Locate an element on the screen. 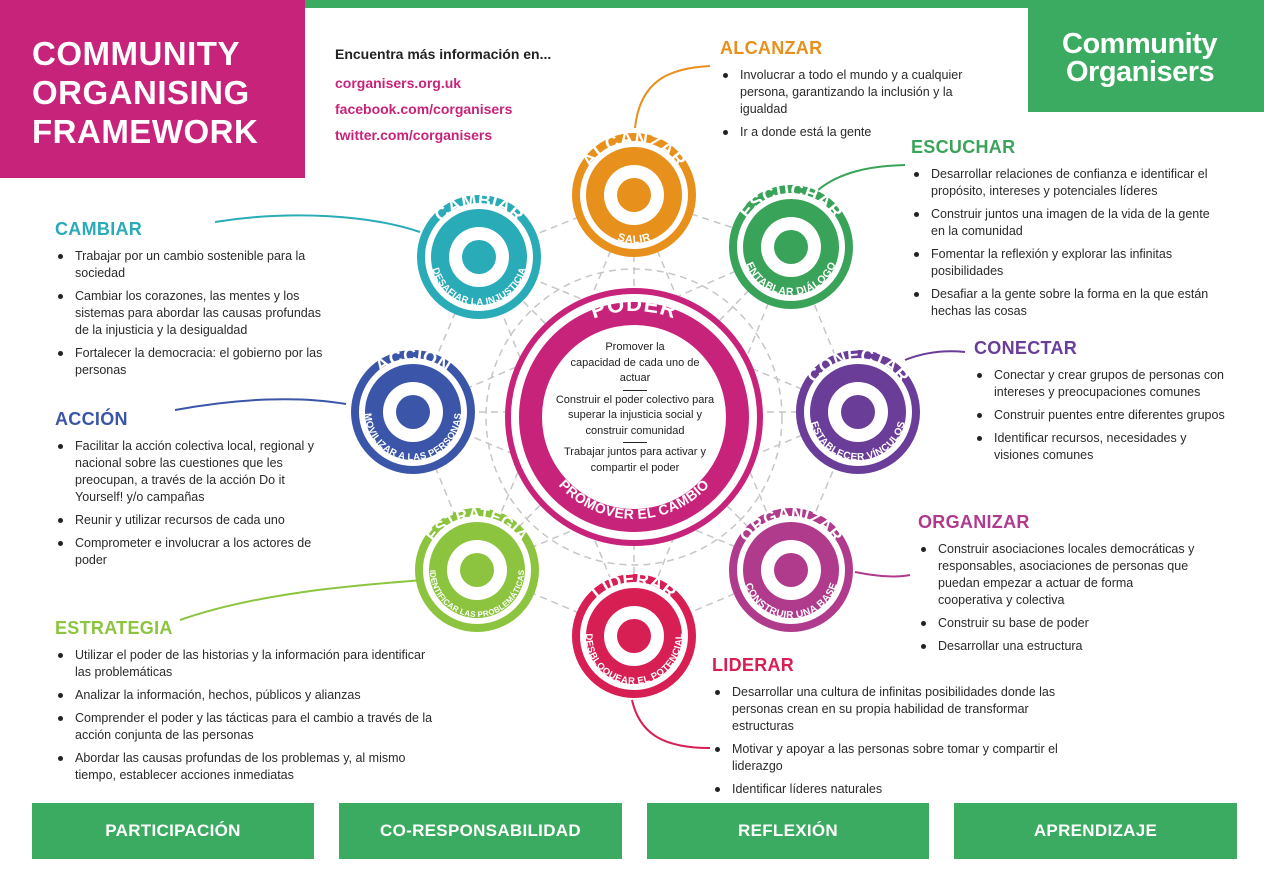  connector-estrategia is located at coordinates (301, 600).